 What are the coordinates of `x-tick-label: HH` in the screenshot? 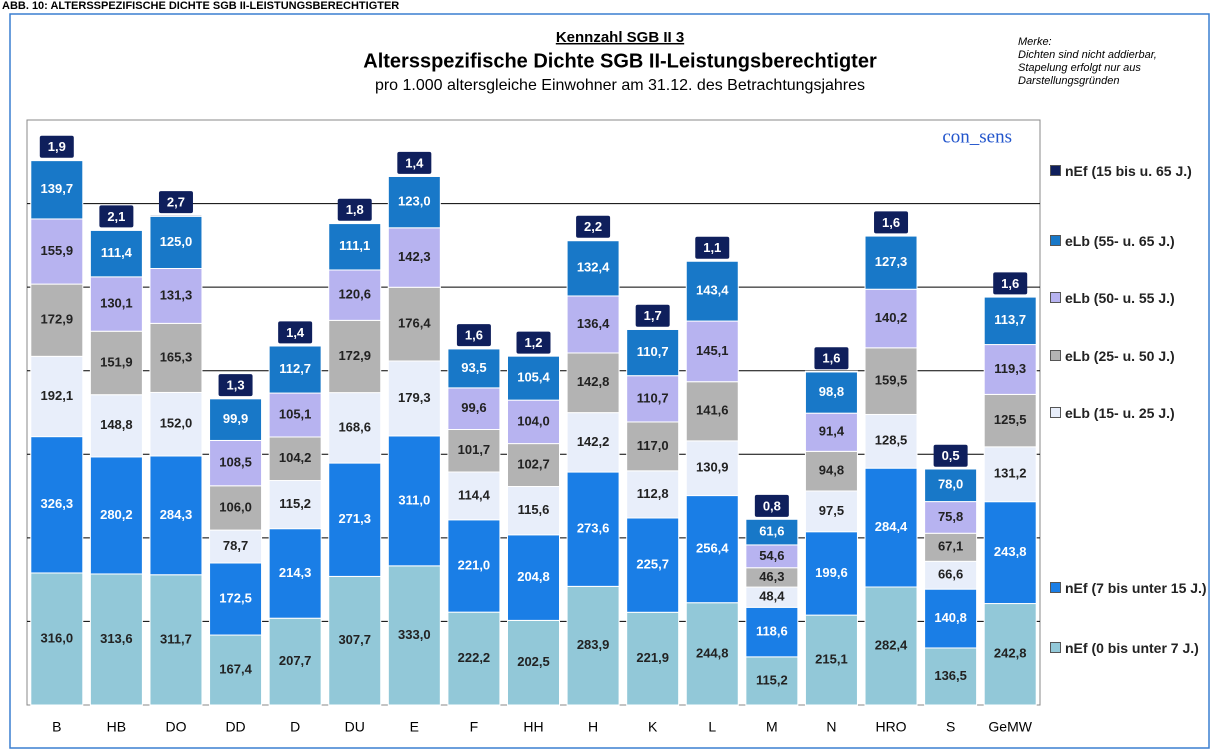 It's located at (533, 727).